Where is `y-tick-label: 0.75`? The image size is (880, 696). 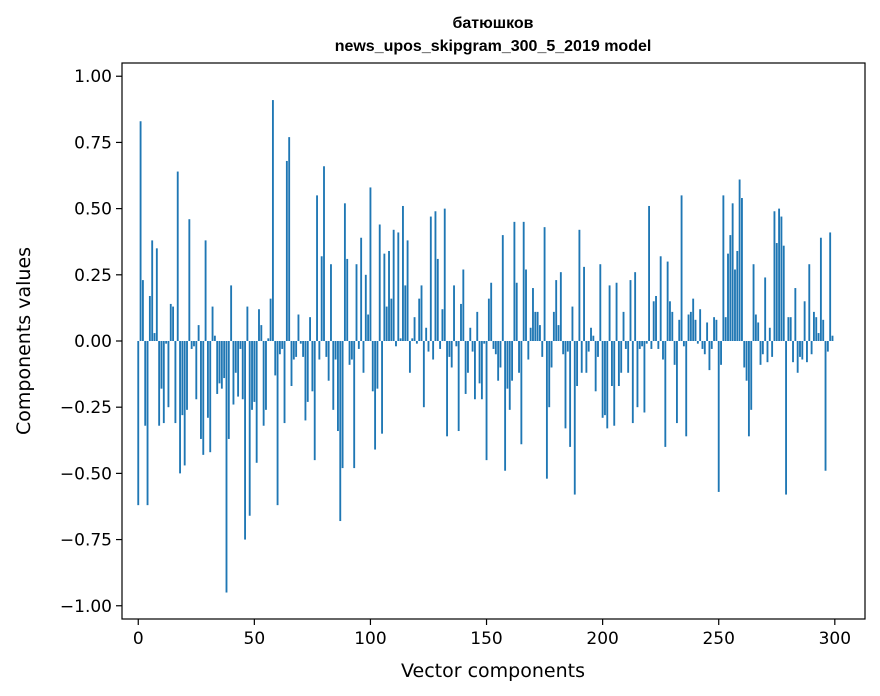
y-tick-label: 0.75 is located at coordinates (93, 143).